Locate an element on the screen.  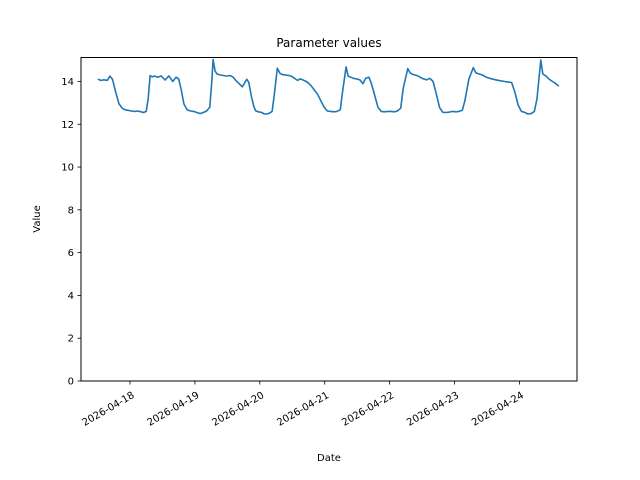
data-line-layer is located at coordinates (328, 86).